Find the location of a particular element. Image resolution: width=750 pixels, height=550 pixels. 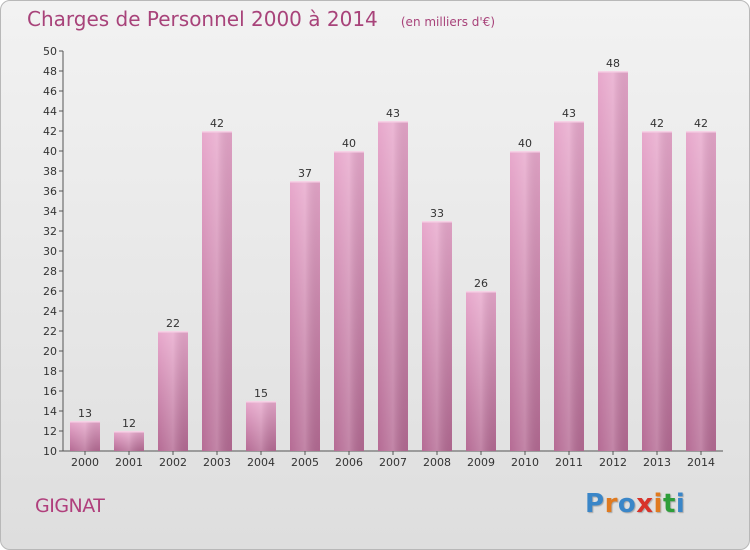

proxiti-logo: Proxiti is located at coordinates (635, 504).